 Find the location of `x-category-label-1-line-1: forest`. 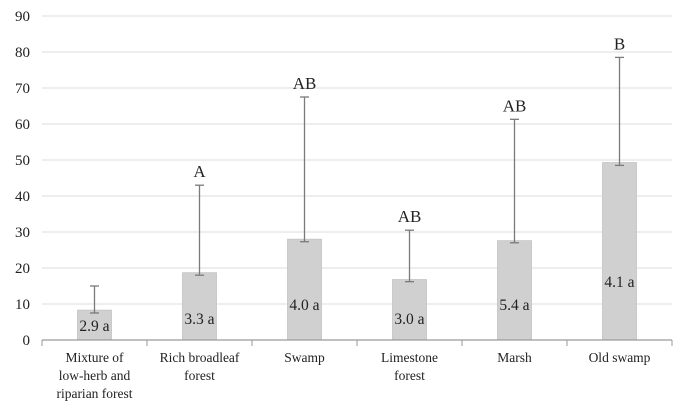

x-category-label-1-line-1: forest is located at coordinates (199, 375).